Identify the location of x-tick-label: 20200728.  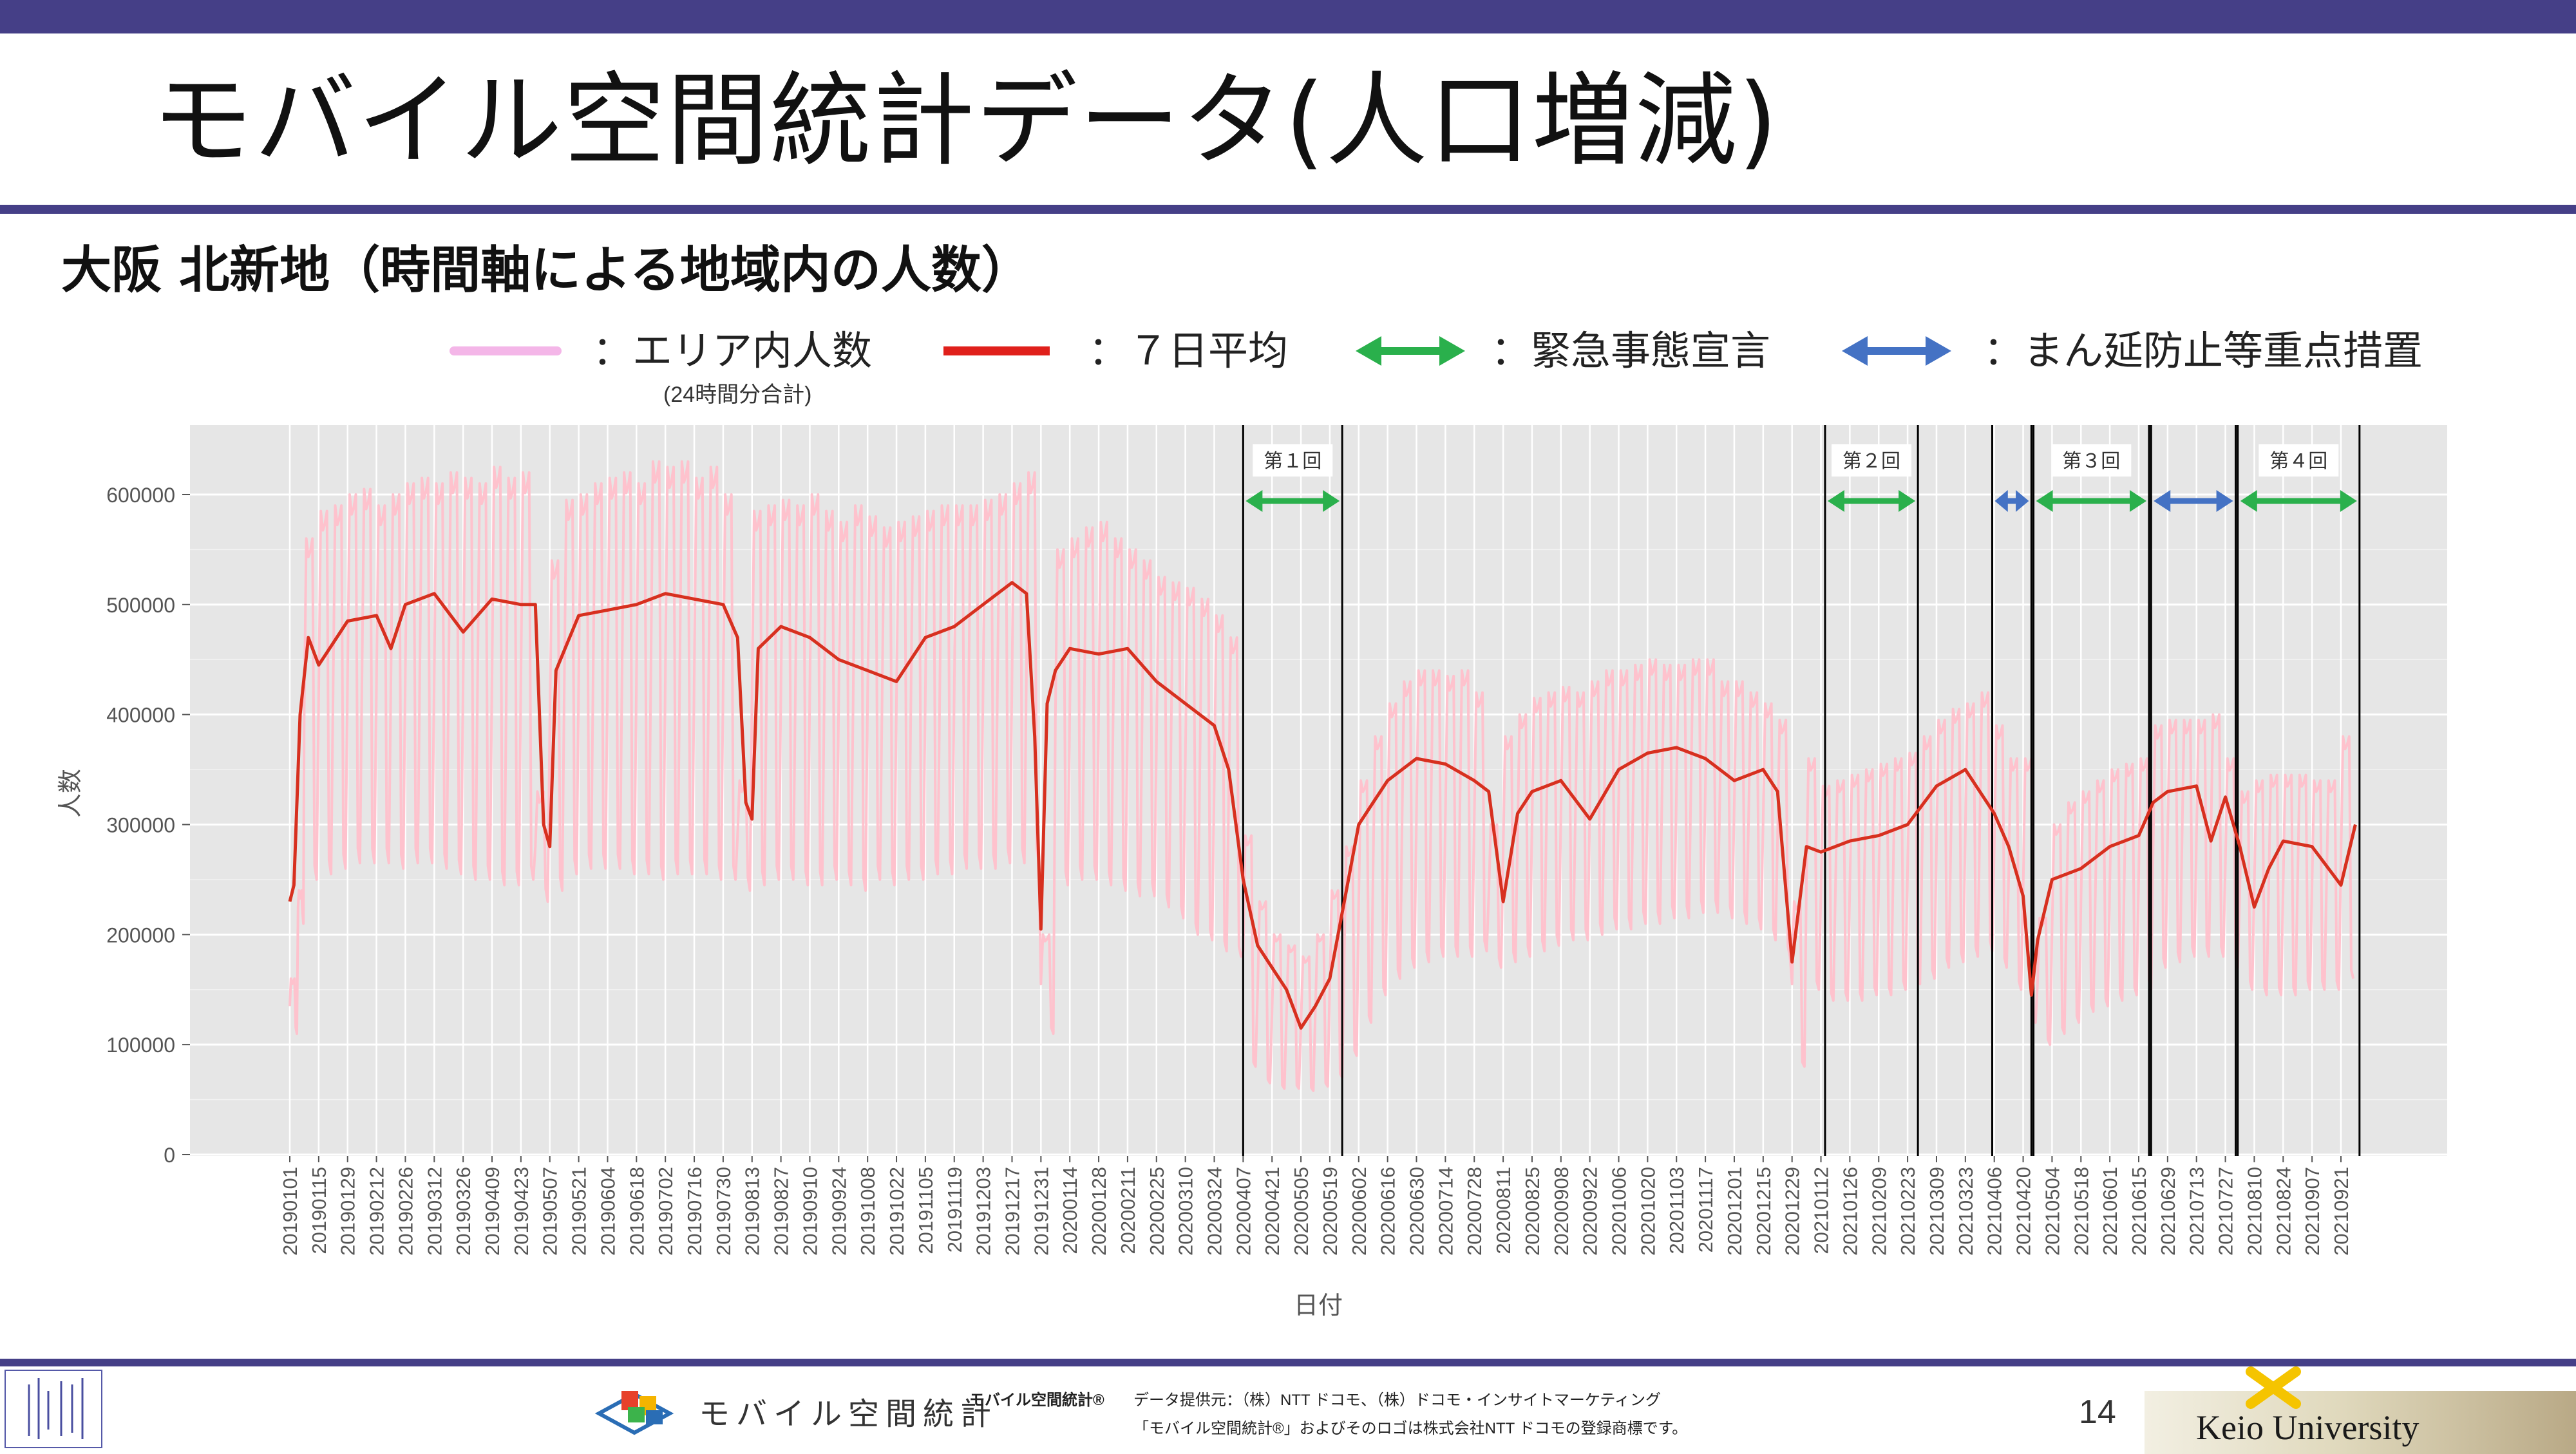
(1475, 1211).